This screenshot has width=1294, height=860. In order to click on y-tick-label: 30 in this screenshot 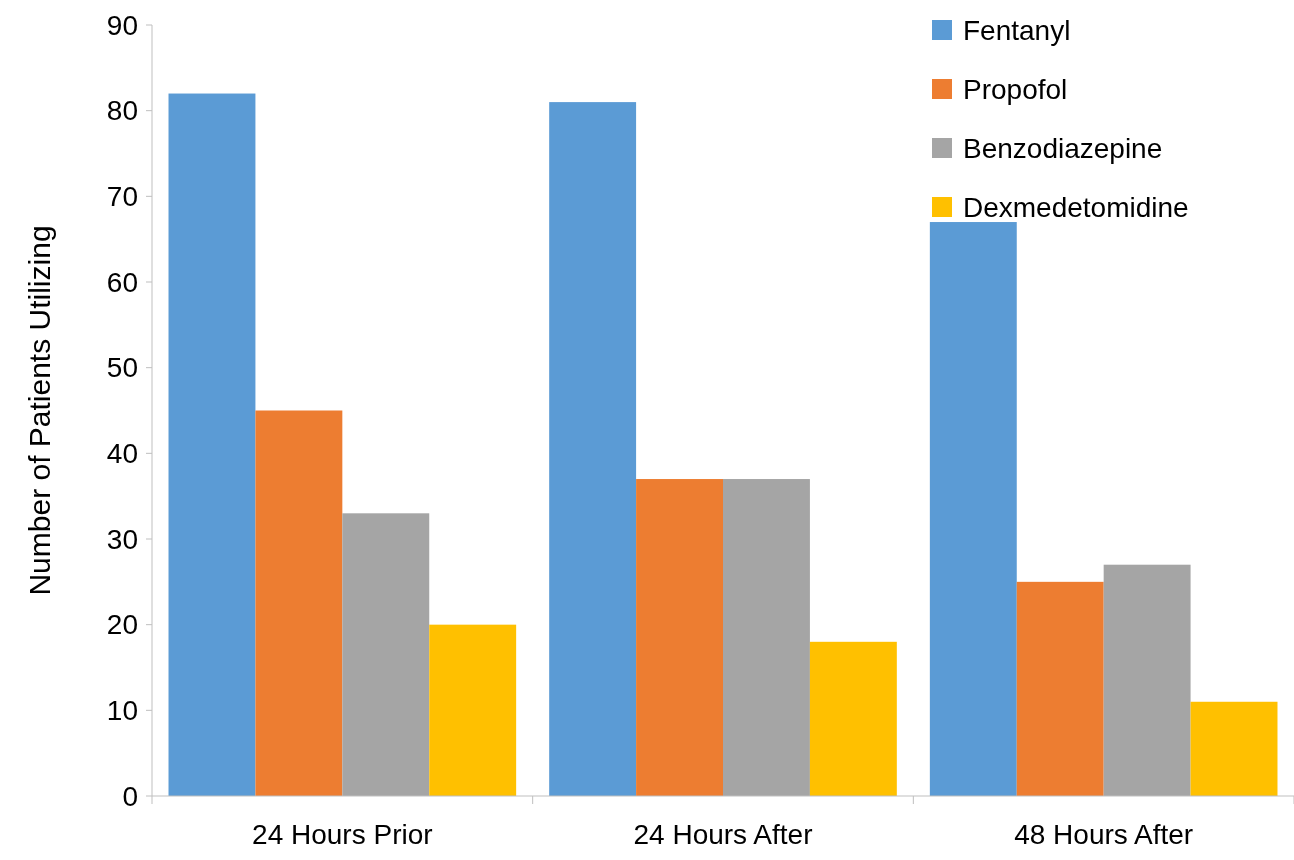, I will do `click(122, 539)`.